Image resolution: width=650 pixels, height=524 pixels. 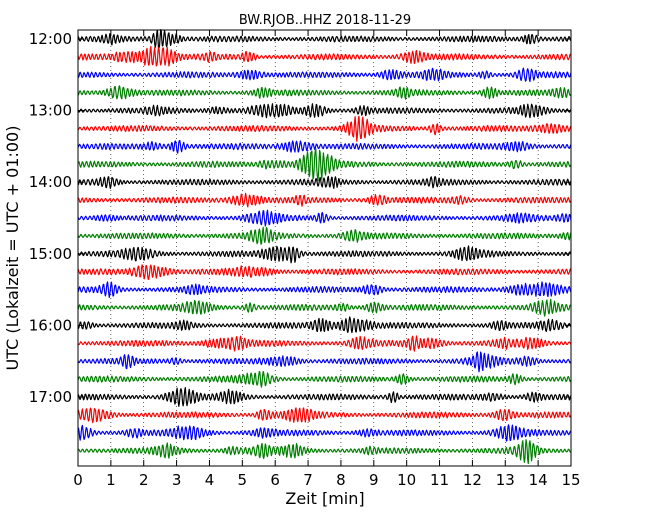 I want to click on x-tick-label: 9, so click(x=374, y=480).